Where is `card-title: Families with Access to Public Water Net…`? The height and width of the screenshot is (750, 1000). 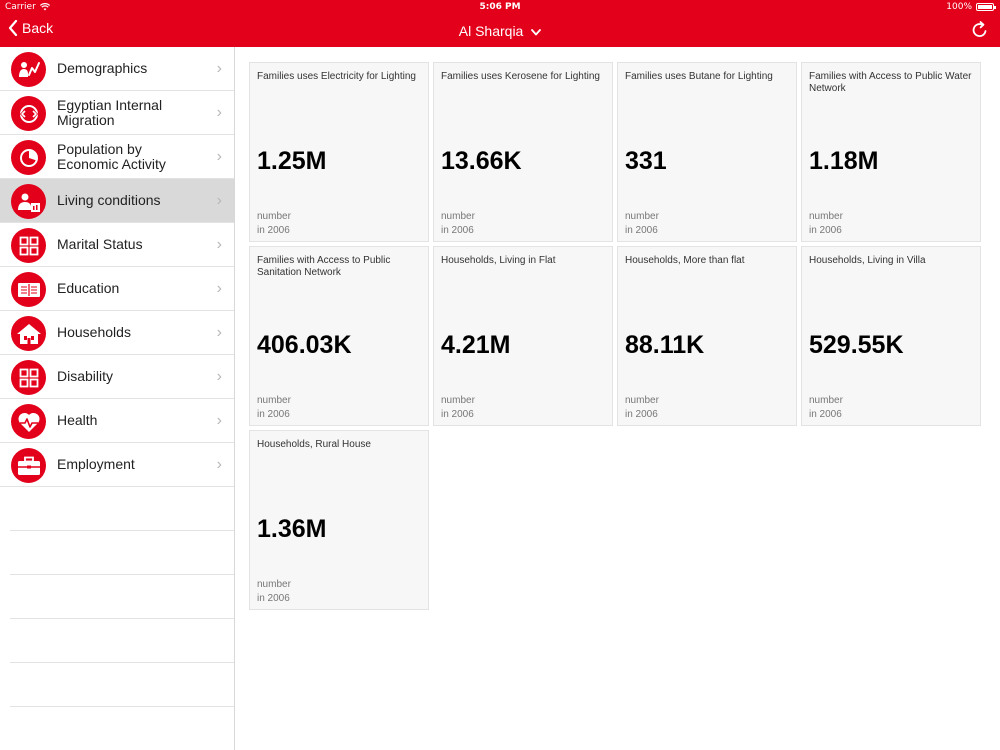 card-title: Families with Access to Public Water Net… is located at coordinates (890, 82).